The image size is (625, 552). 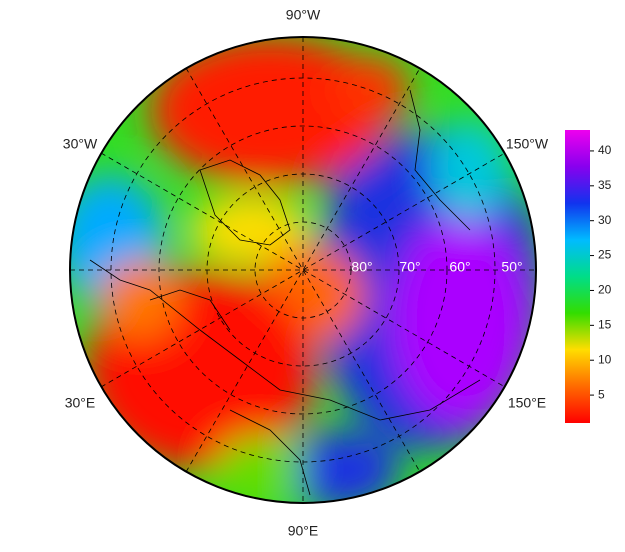 I want to click on latitude-label: 50°, so click(x=511, y=267).